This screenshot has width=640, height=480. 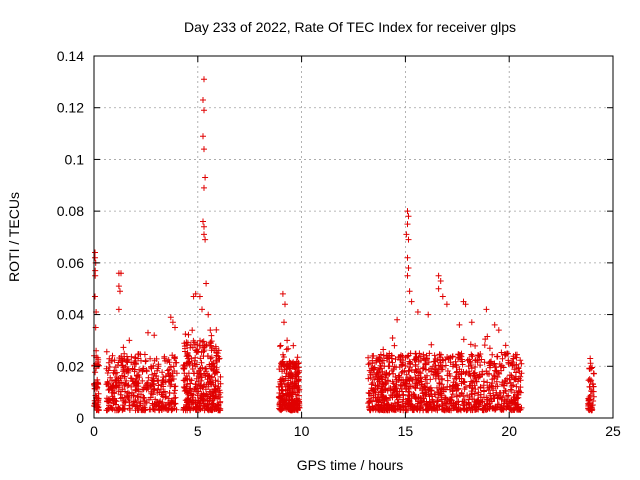 I want to click on x-axis-label: GPS time / hours, so click(x=350, y=465).